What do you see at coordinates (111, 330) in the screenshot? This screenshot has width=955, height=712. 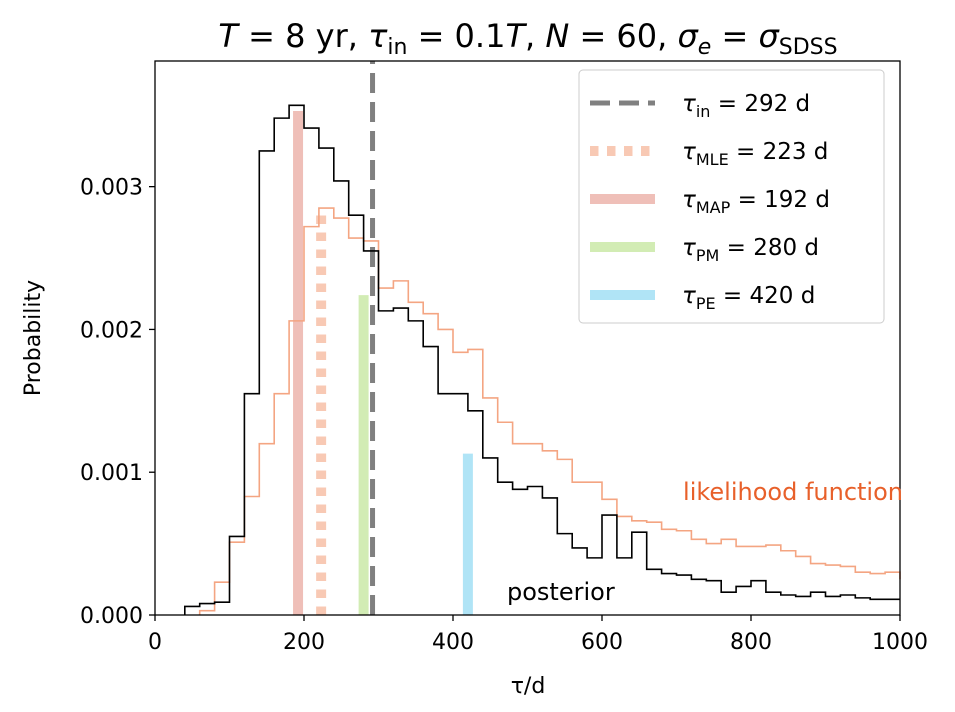 I see `y-tick-label: 0.002` at bounding box center [111, 330].